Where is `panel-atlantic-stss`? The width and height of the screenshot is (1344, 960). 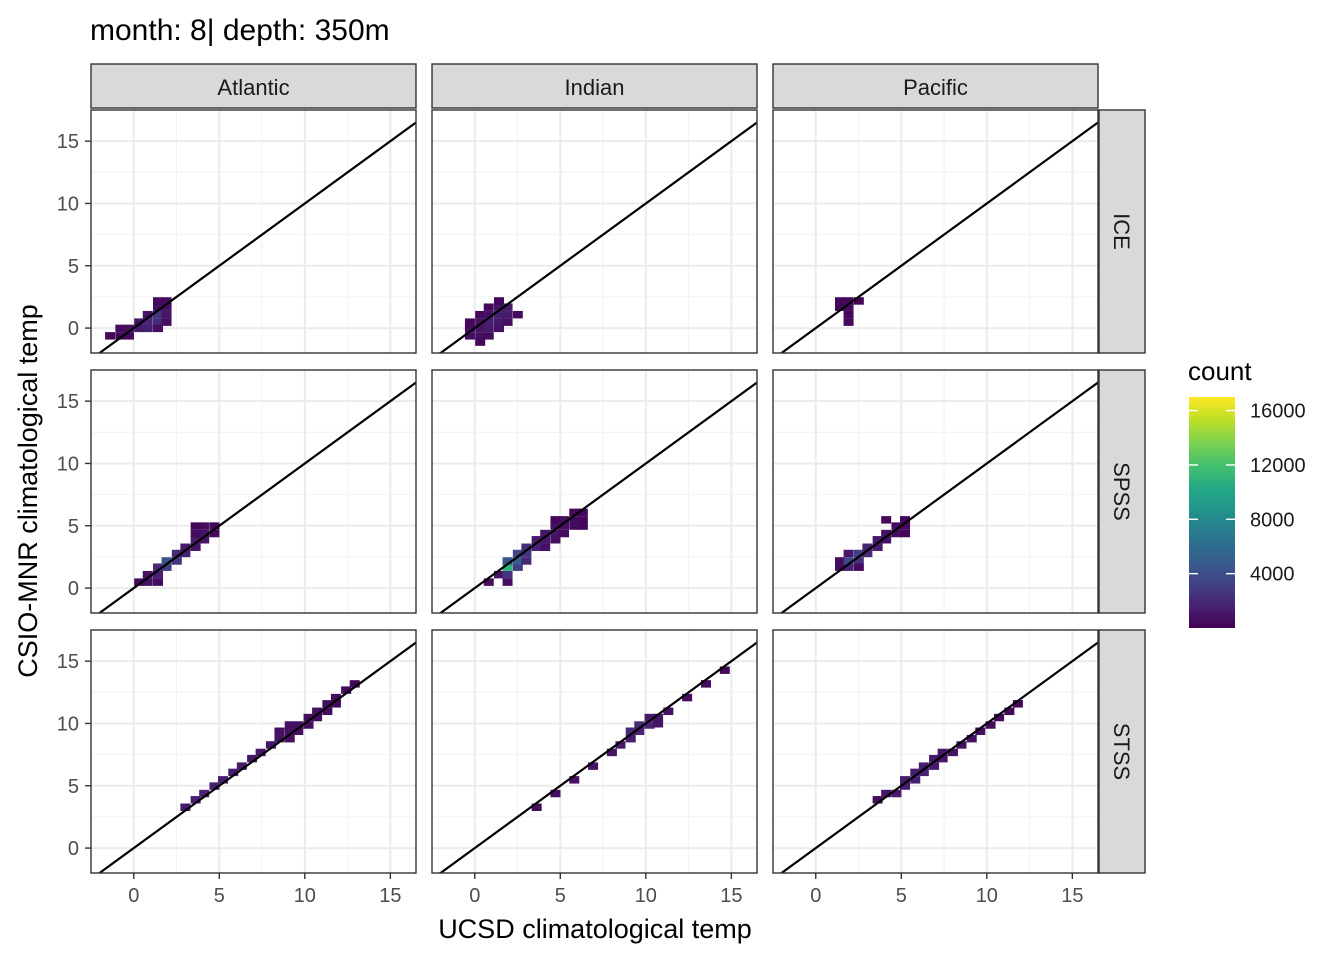
panel-atlantic-stss is located at coordinates (253, 751).